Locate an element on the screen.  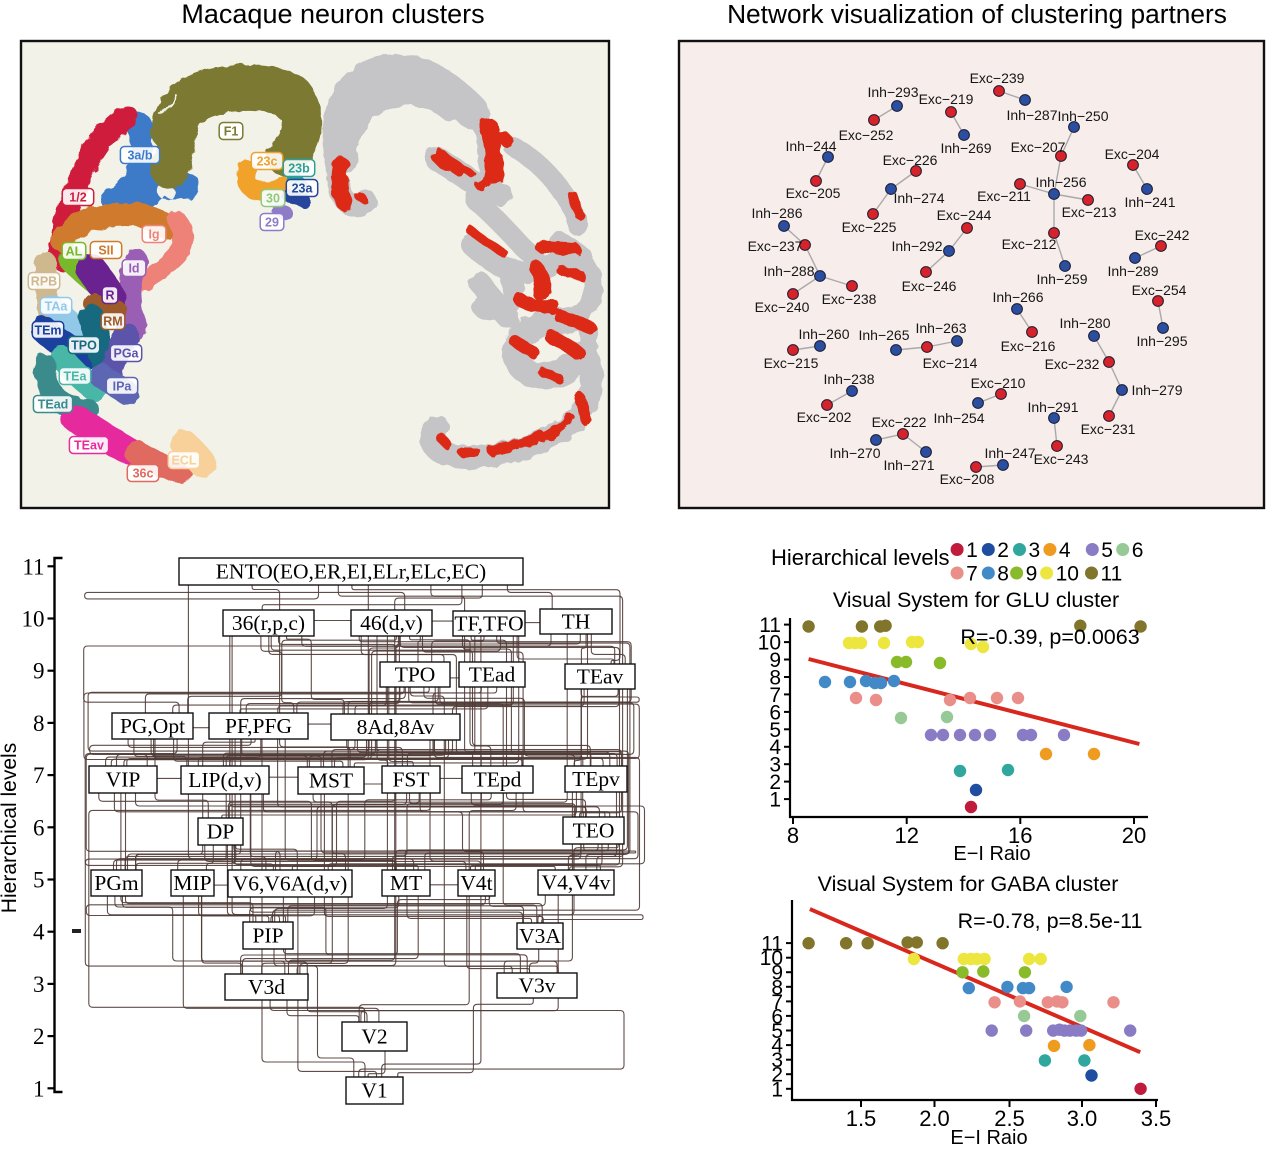
svg-text: Exc−243 is located at coordinates (1061, 459).